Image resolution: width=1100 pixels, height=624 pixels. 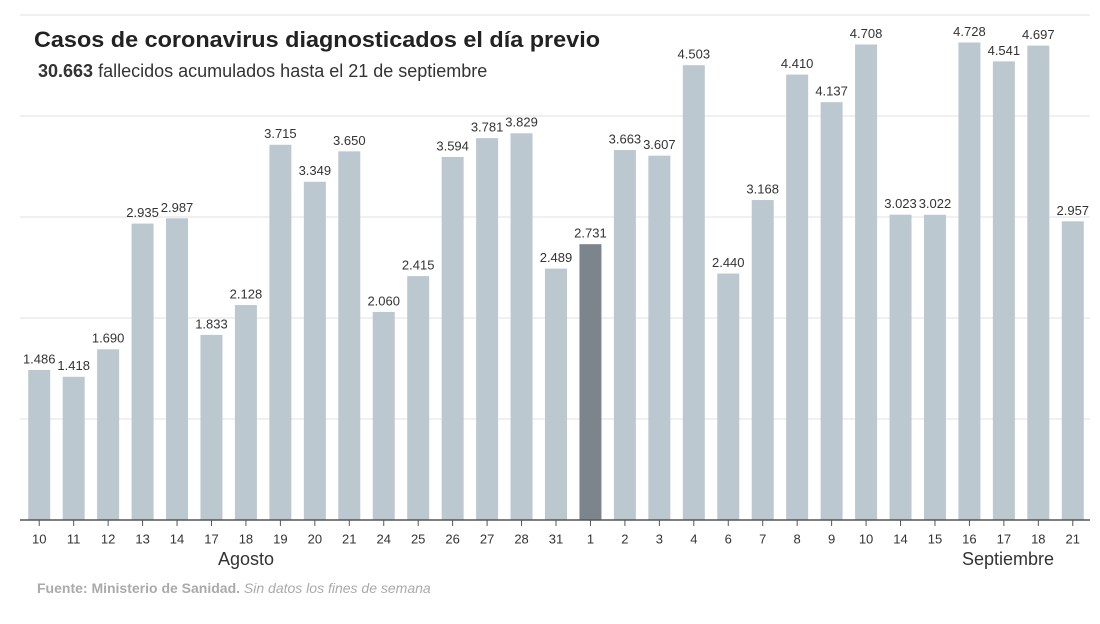 I want to click on value-label: 2.935, so click(x=142, y=212).